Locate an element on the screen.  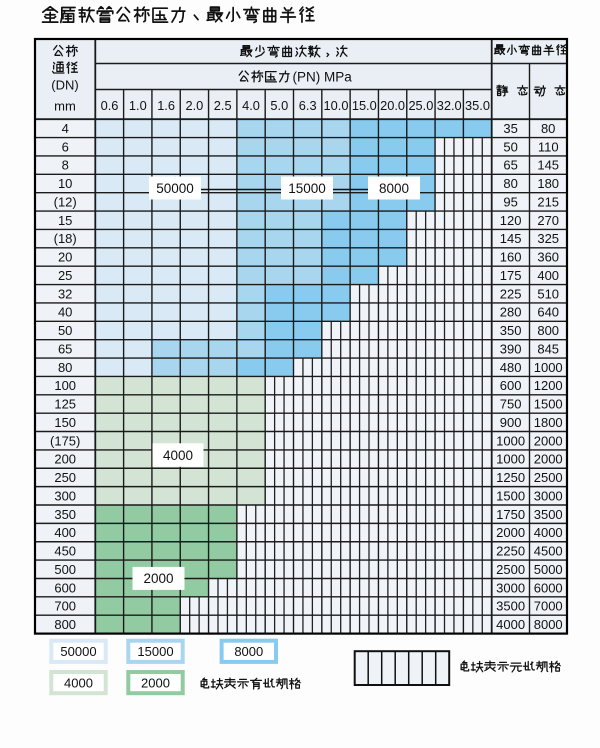
svg-text: 35 is located at coordinates (510, 128).